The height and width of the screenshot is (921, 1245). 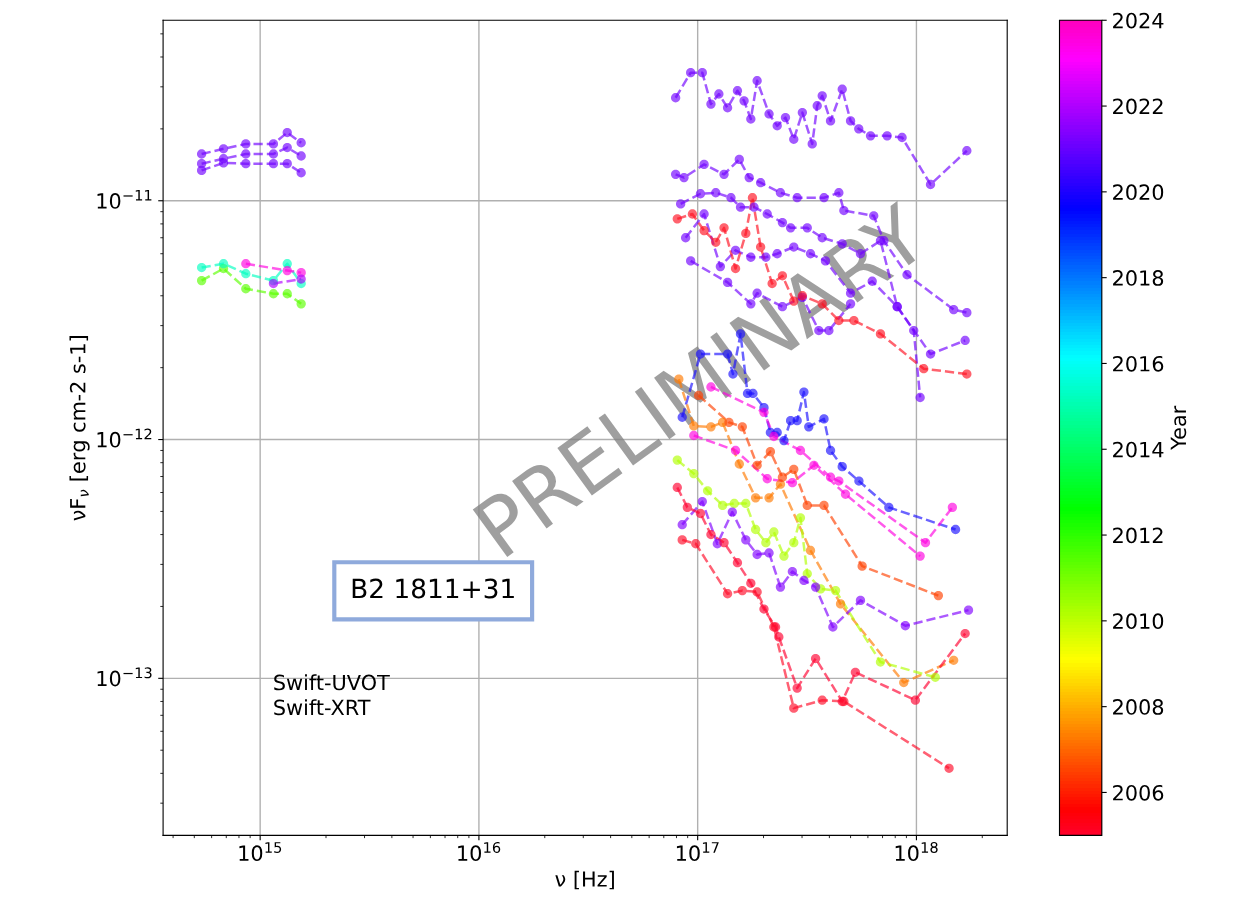 What do you see at coordinates (124, 438) in the screenshot?
I see `y-tick-label: 10$^{−12}$` at bounding box center [124, 438].